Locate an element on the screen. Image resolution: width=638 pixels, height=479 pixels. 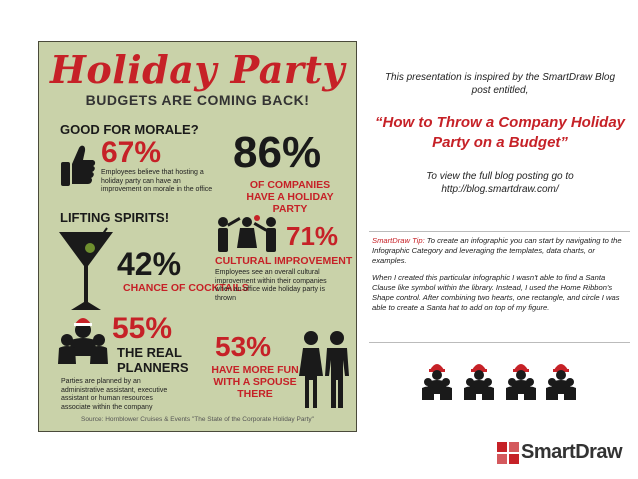
planners-percent: 55% is located at coordinates (142, 328).